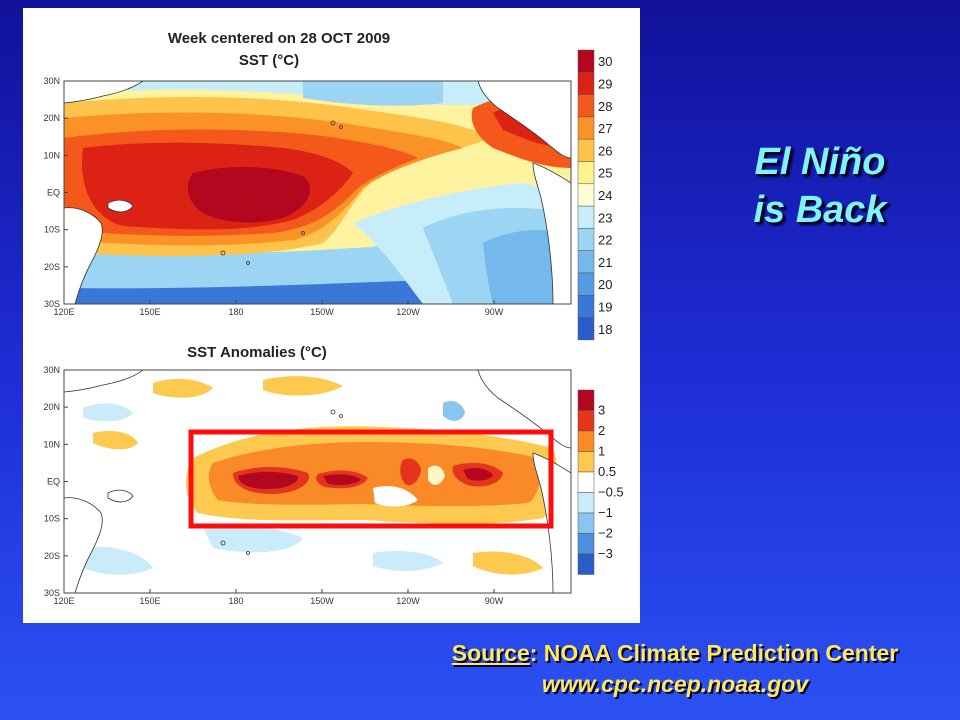  I want to click on source-line: Source: NOAA Climate Prediction Center, so click(670, 653).